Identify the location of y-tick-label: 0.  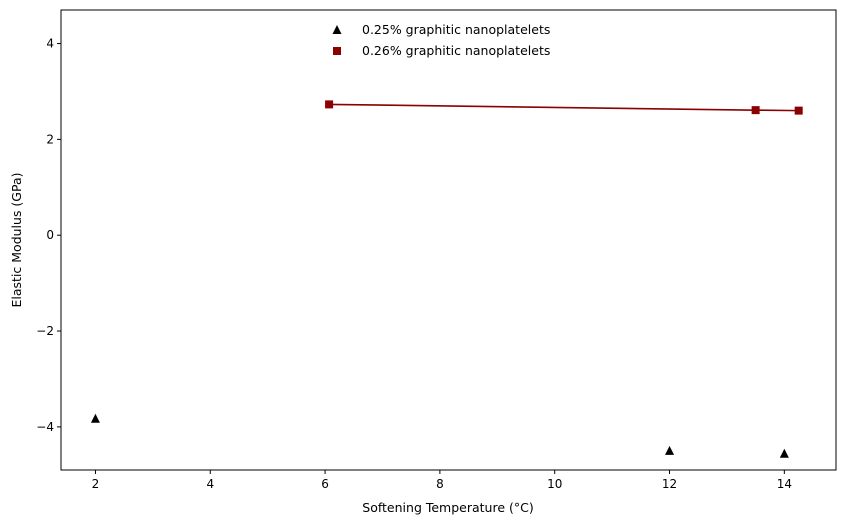
(50, 235).